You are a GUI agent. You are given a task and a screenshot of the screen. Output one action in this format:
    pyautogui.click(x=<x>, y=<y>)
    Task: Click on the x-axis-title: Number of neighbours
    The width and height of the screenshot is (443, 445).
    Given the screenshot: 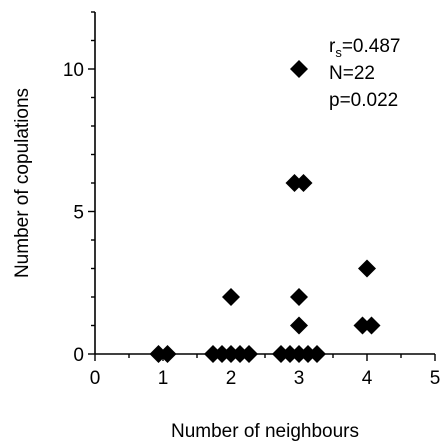 What is the action you would take?
    pyautogui.click(x=265, y=431)
    